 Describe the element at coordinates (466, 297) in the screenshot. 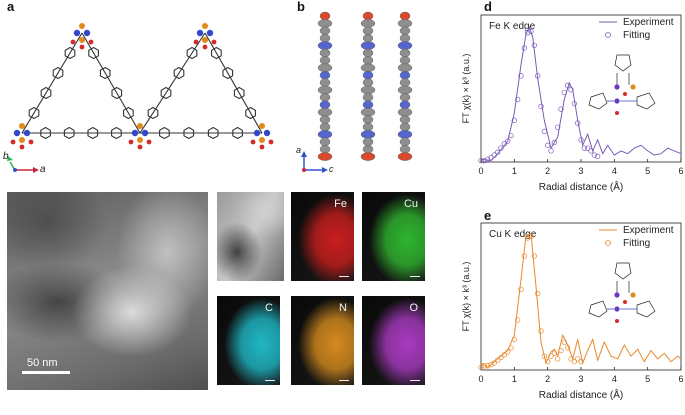

I see `y-axis-label: FT χ(k) × k³ (a.u.)` at that location.